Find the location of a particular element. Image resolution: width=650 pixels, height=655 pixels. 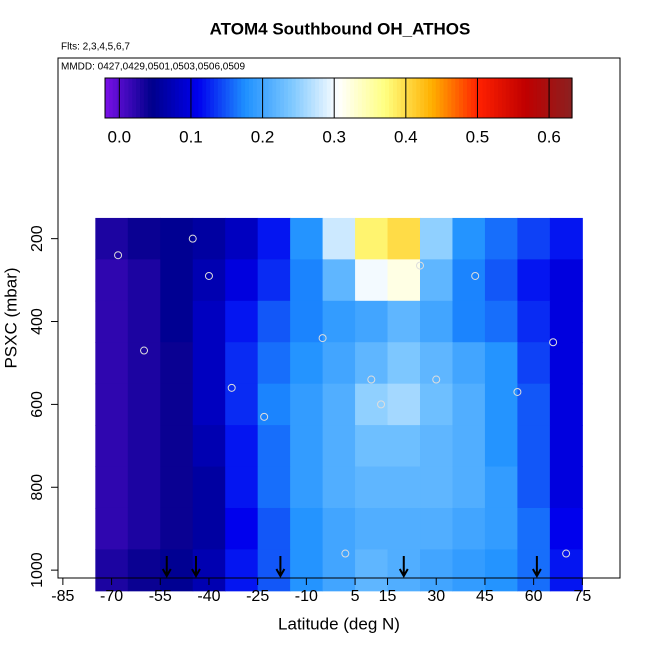

y-tick-label: 600 is located at coordinates (37, 404).